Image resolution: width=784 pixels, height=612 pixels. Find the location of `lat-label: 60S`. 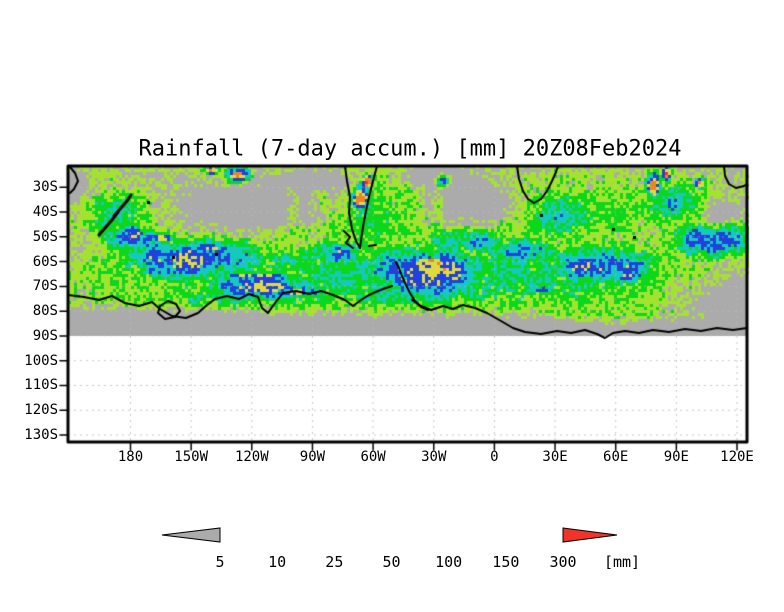

lat-label: 60S is located at coordinates (45, 261).